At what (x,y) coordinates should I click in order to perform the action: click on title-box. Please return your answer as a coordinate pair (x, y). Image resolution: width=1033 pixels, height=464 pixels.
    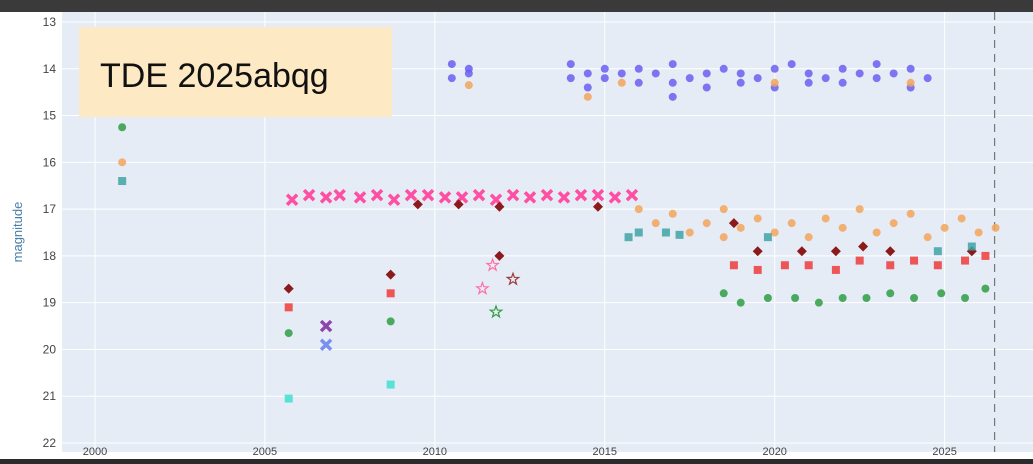
    Looking at the image, I should click on (235, 72).